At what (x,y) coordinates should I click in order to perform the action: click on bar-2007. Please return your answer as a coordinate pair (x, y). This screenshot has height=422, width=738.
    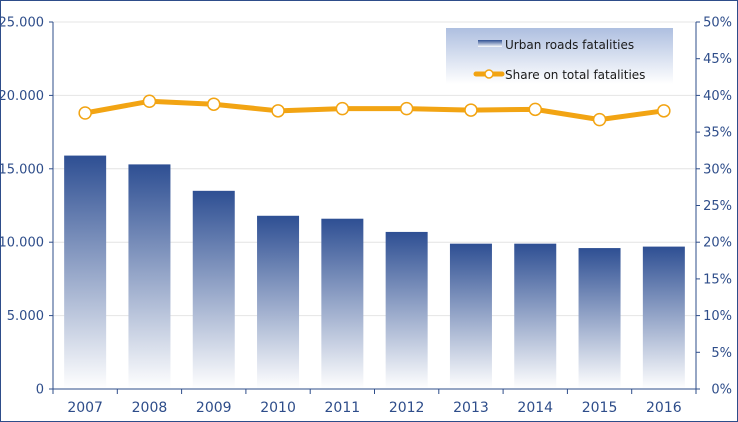
    Looking at the image, I should click on (85, 272).